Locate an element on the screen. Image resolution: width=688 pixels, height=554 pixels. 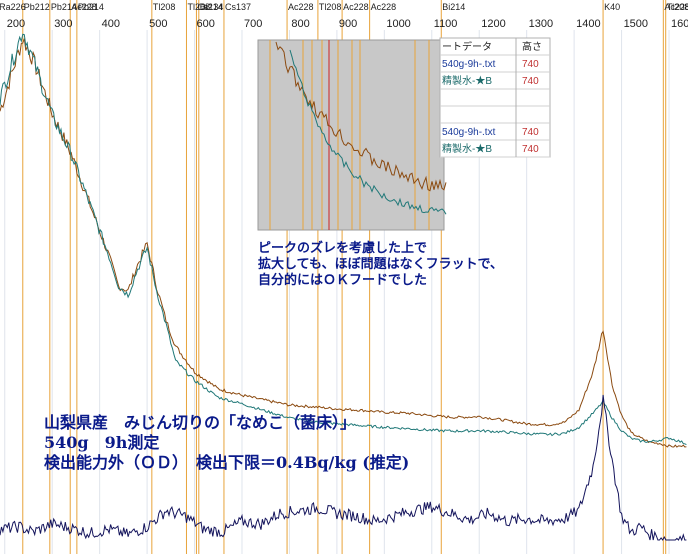
x-tick-label: 1500 is located at coordinates (636, 24).